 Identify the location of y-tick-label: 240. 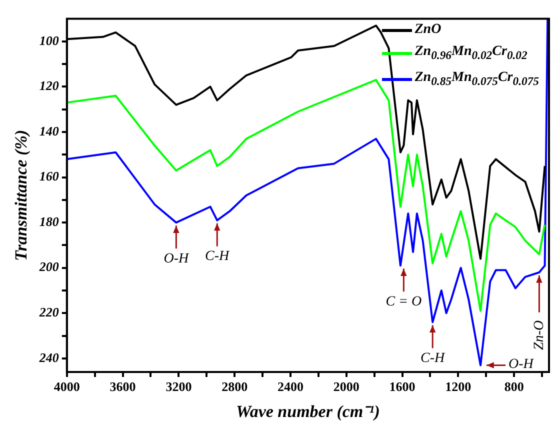
(49, 357).